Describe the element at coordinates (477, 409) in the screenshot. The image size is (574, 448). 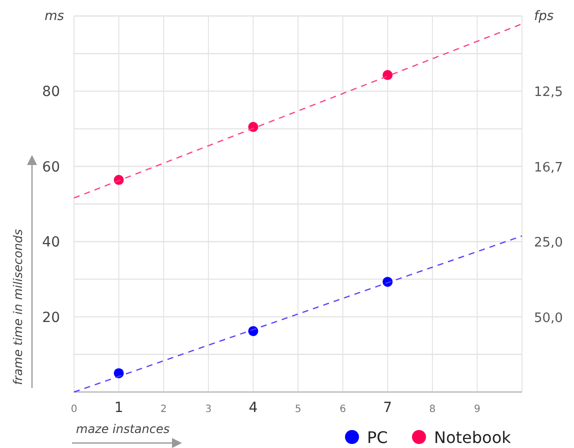
I see `x-tick-label: 9` at that location.